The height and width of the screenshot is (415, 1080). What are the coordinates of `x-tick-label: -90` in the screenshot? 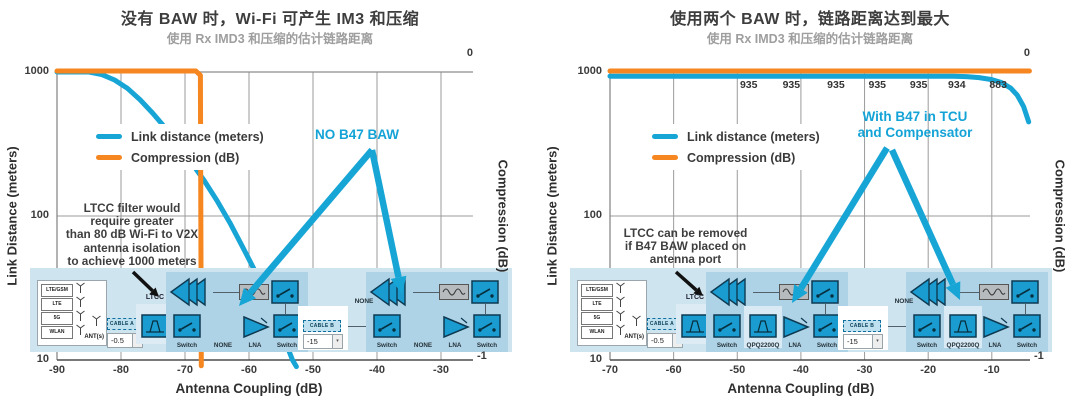 It's located at (57, 370).